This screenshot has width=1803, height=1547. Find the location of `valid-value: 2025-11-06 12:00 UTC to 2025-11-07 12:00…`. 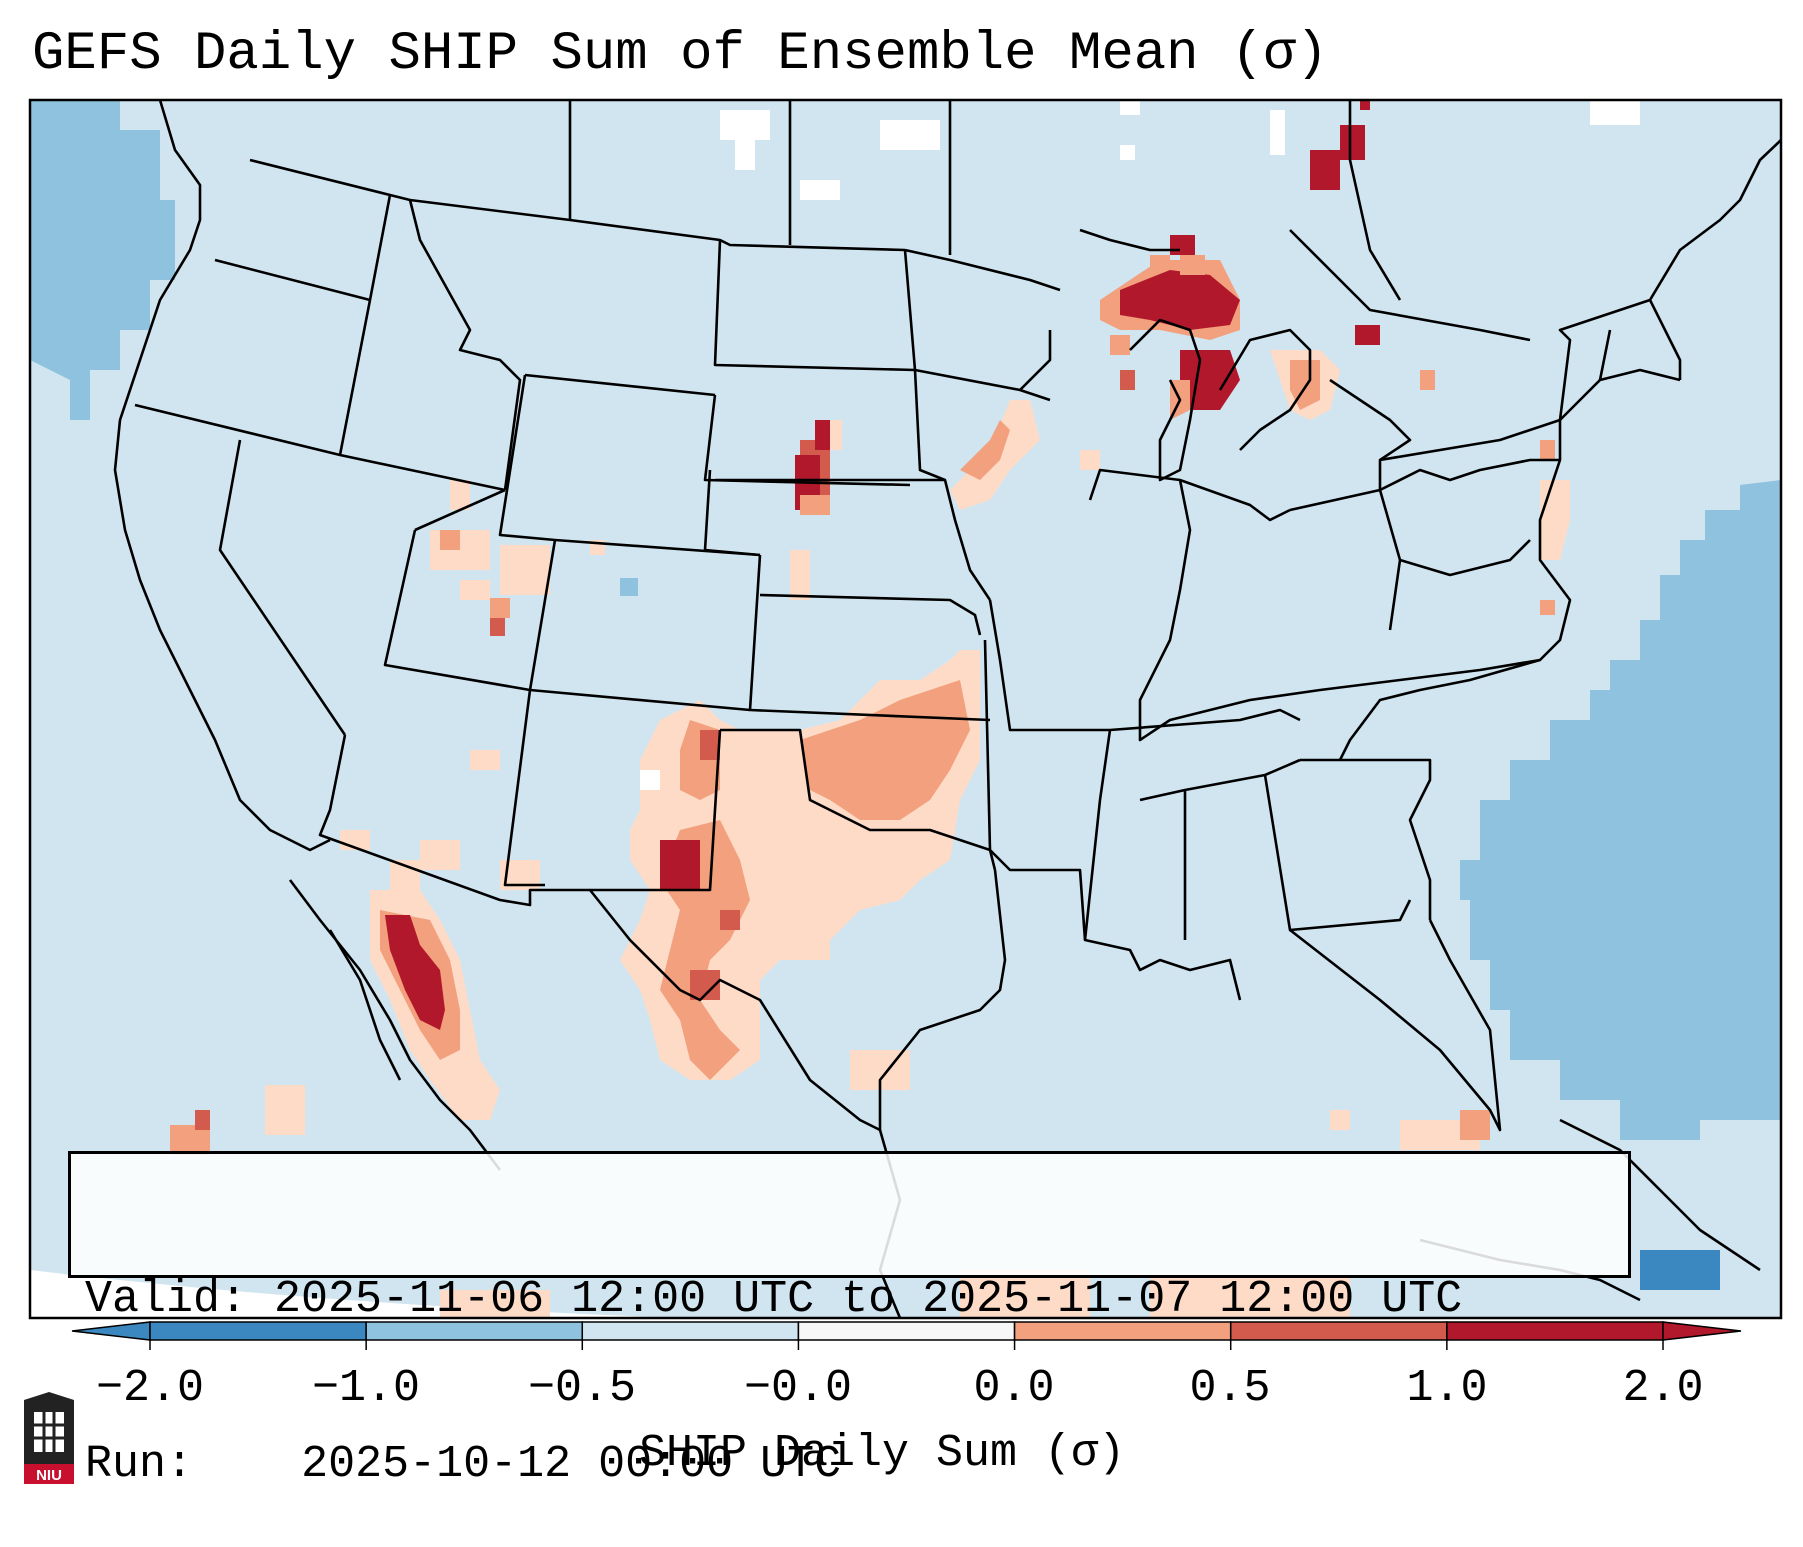

valid-value: 2025-11-06 12:00 UTC to 2025-11-07 12:00… is located at coordinates (868, 1299).